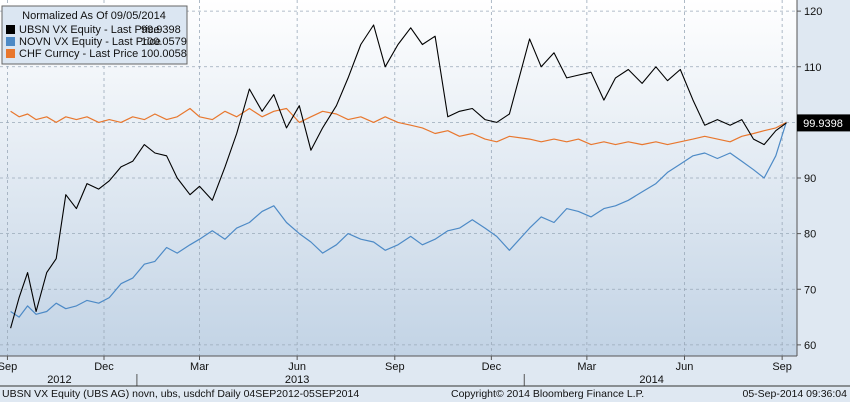 This screenshot has width=850, height=402. I want to click on footer-right: 05-Sep-2014 09:36:04, so click(794, 394).